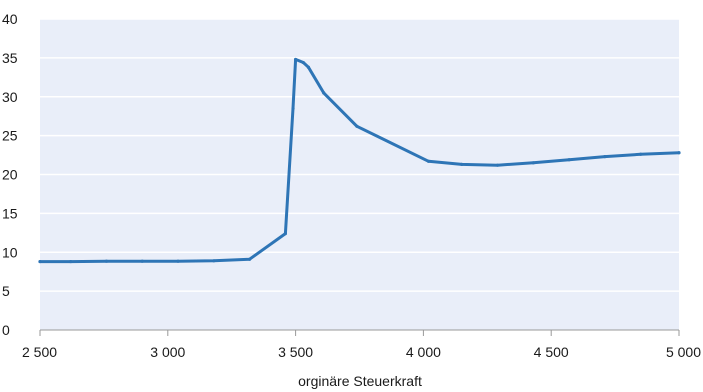 Image resolution: width=703 pixels, height=392 pixels. What do you see at coordinates (6, 291) in the screenshot?
I see `y-tick-label: 5` at bounding box center [6, 291].